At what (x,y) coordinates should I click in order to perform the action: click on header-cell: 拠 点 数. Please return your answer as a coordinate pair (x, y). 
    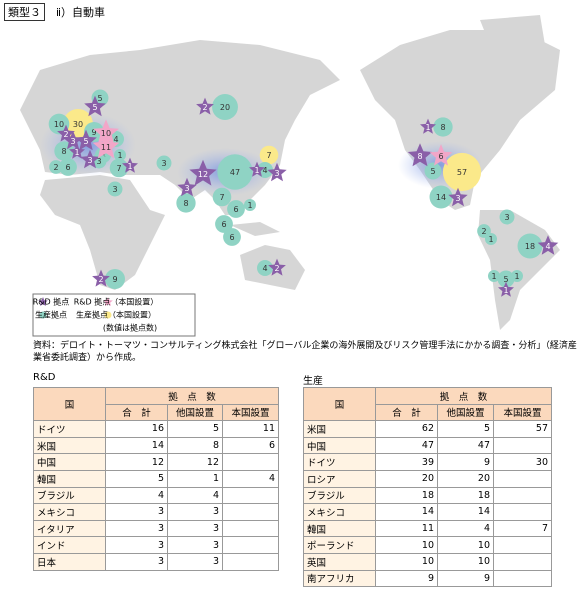
    Looking at the image, I should click on (192, 396).